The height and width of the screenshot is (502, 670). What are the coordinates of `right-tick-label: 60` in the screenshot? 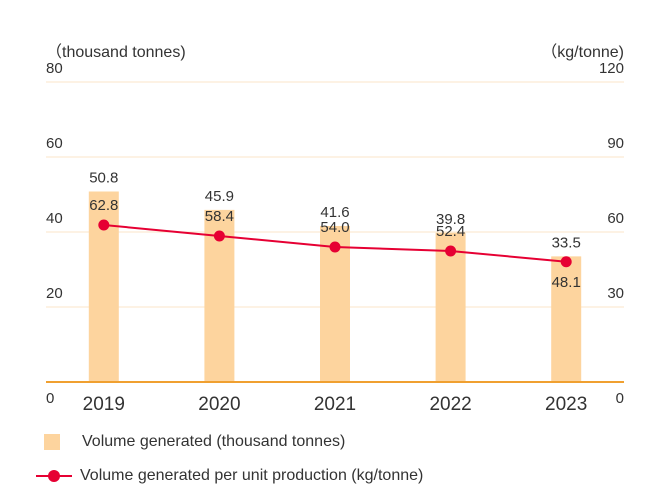 It's located at (615, 218).